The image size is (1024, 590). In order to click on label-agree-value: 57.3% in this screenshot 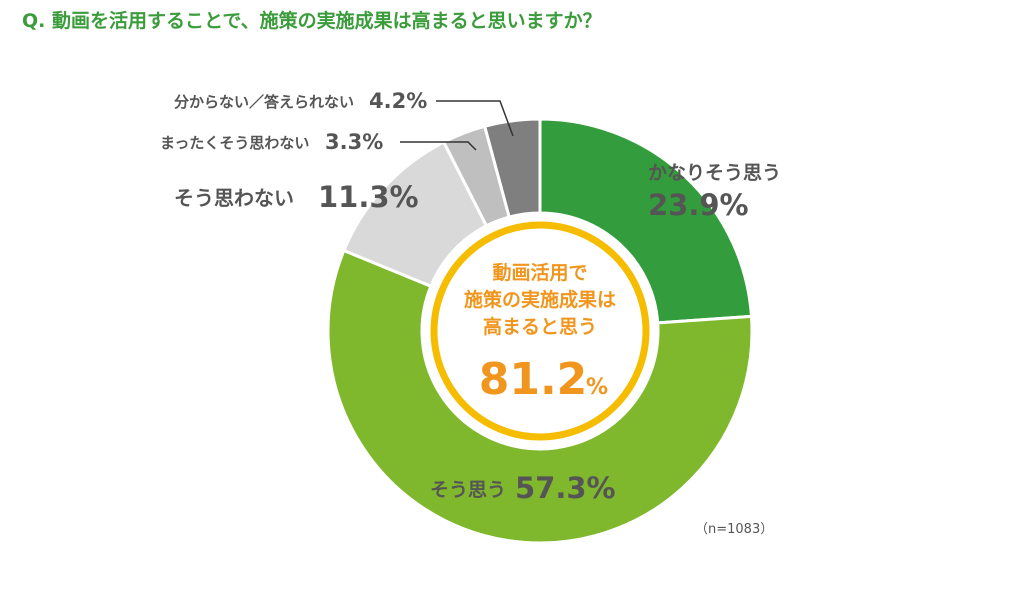, I will do `click(565, 488)`.